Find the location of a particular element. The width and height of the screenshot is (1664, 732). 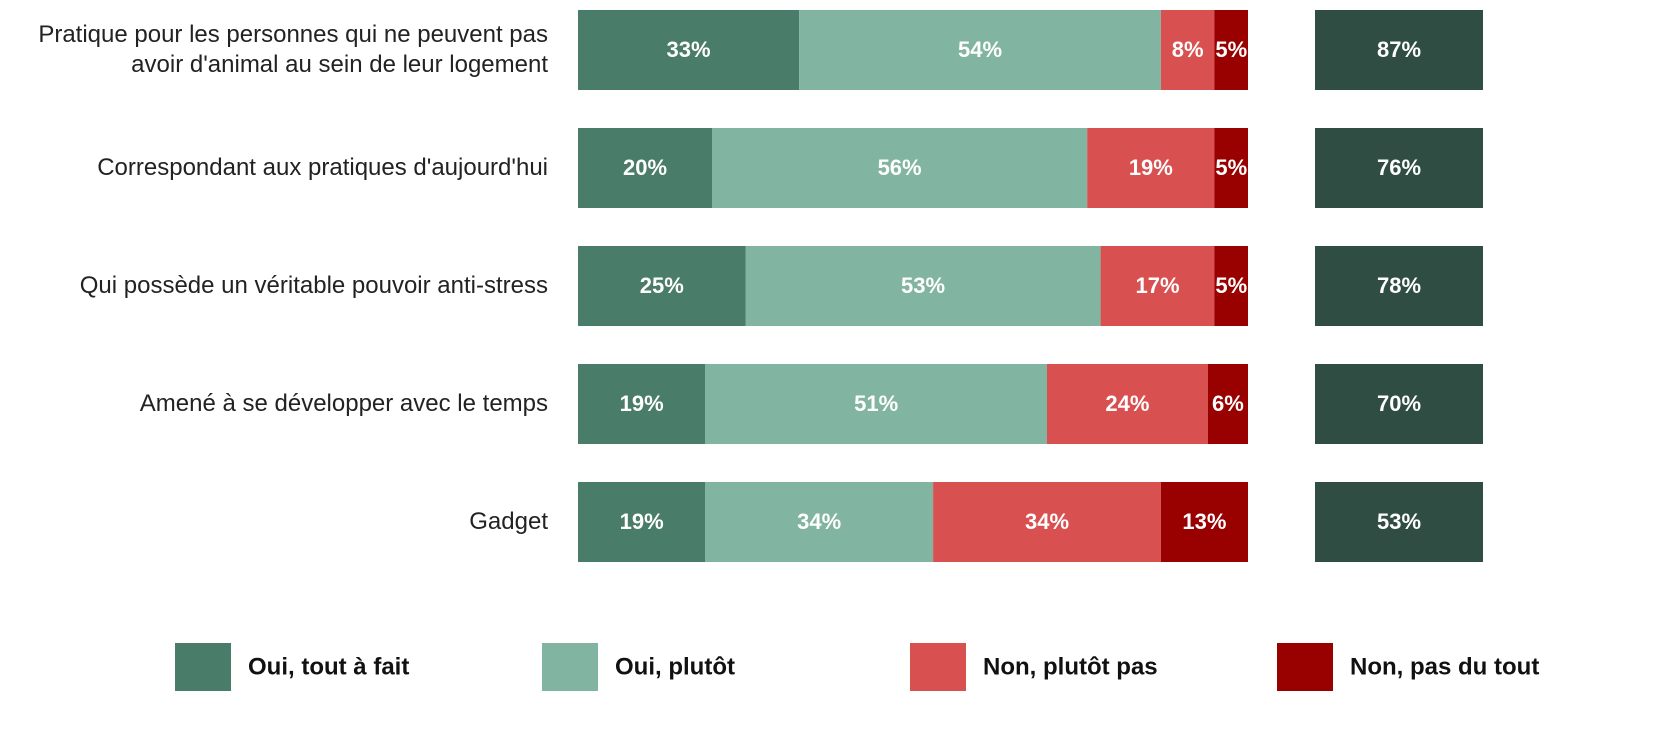

total-label: 78% is located at coordinates (1399, 285).